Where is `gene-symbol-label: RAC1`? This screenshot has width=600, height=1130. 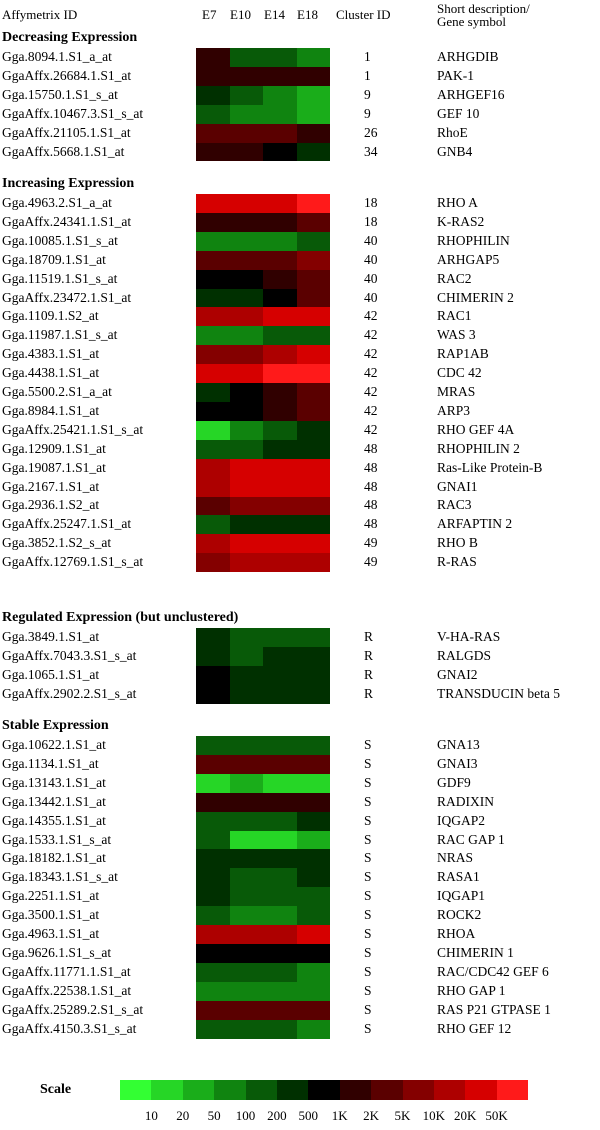 gene-symbol-label: RAC1 is located at coordinates (454, 316).